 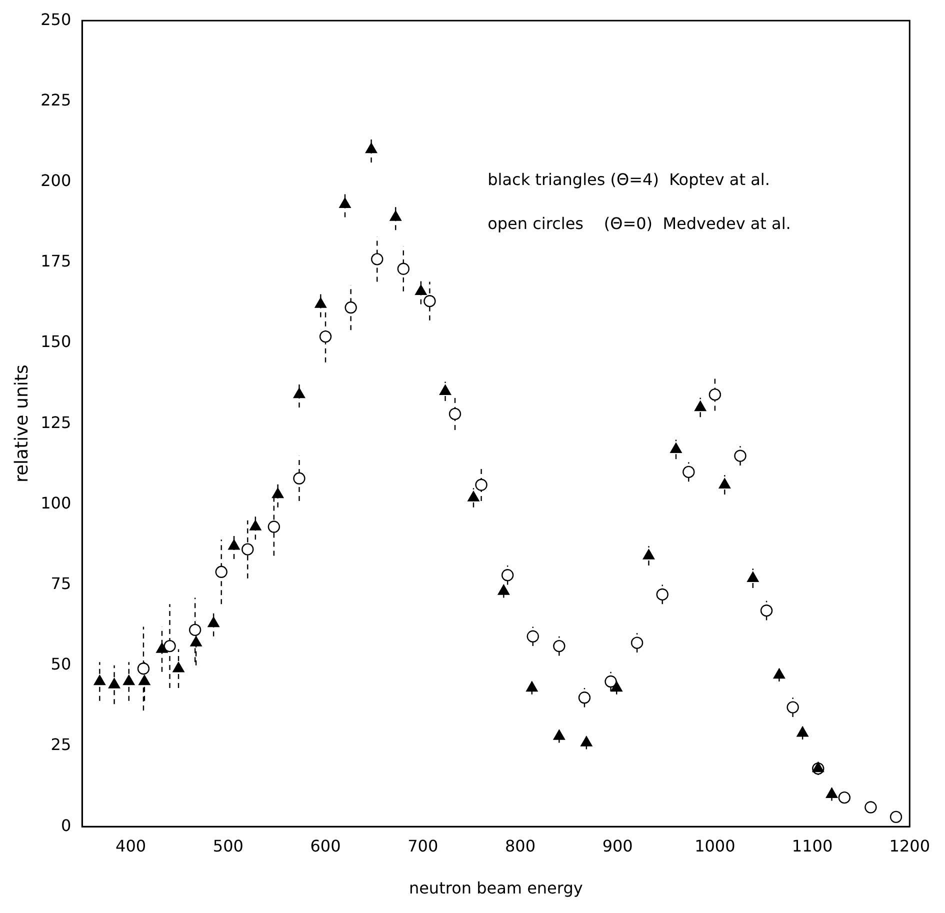 I want to click on x-tick-label: 1000, so click(x=715, y=846).